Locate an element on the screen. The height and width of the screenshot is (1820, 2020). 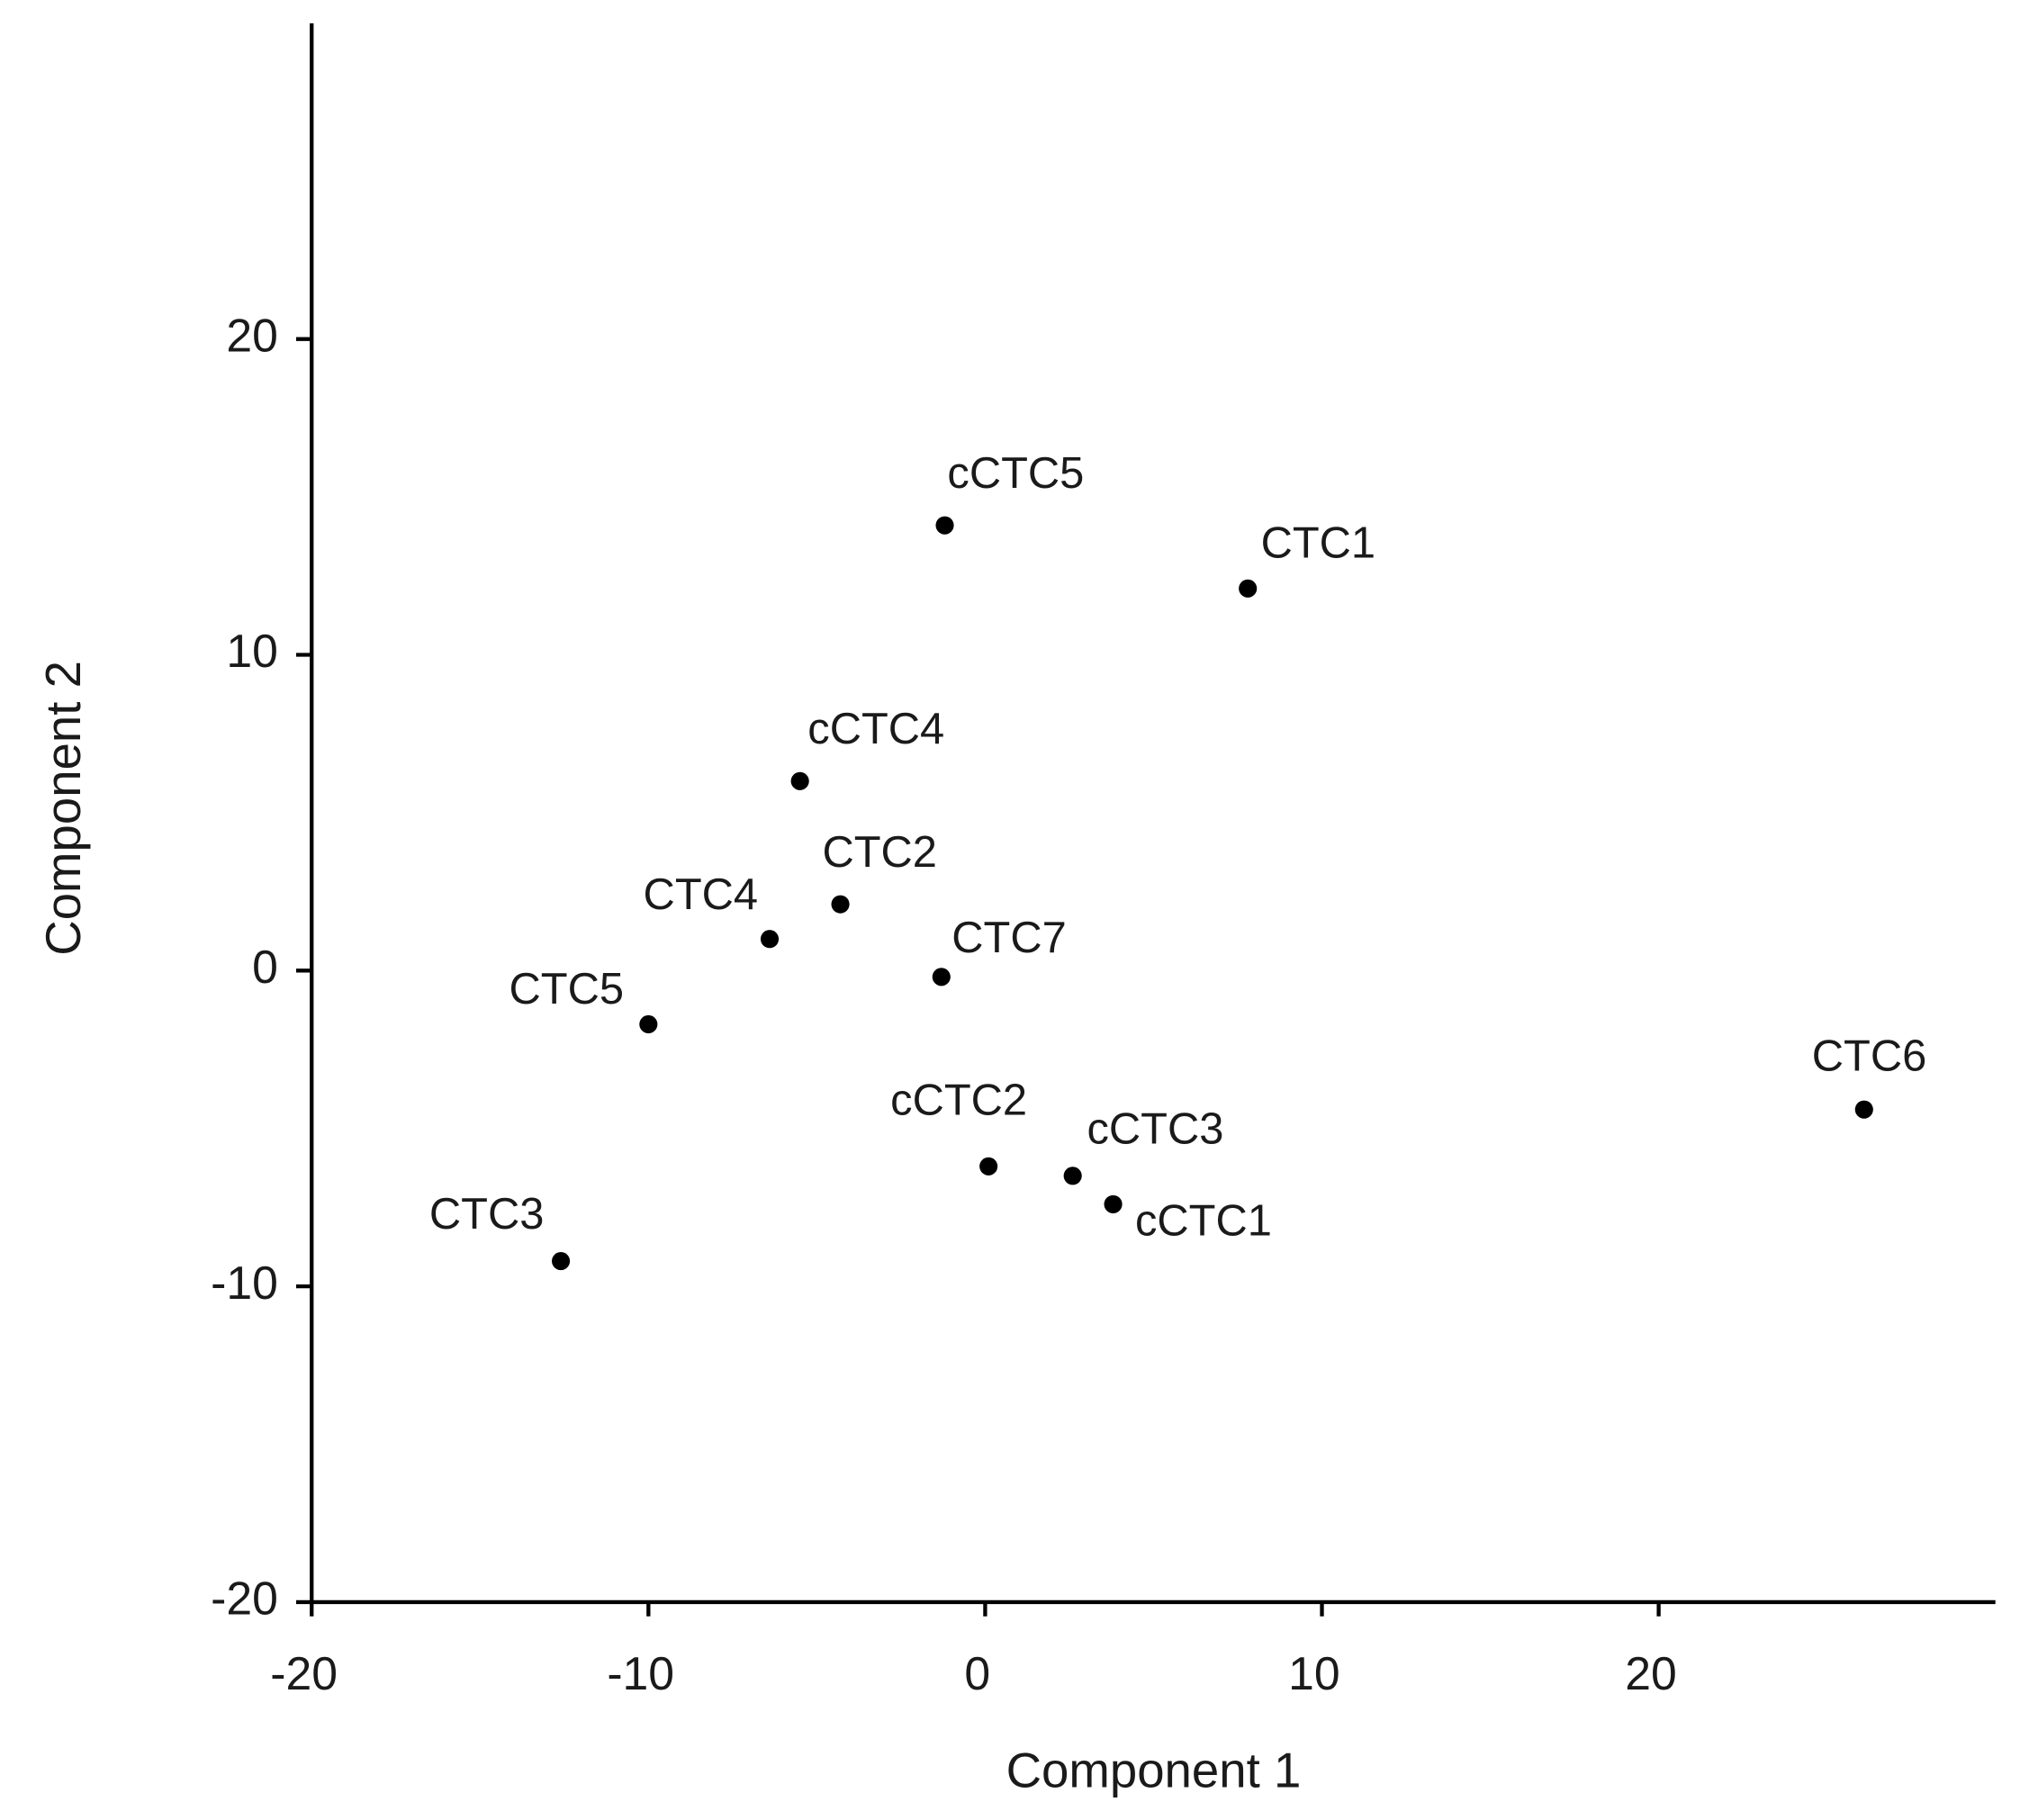
point-label: CTC4 is located at coordinates (701, 894).